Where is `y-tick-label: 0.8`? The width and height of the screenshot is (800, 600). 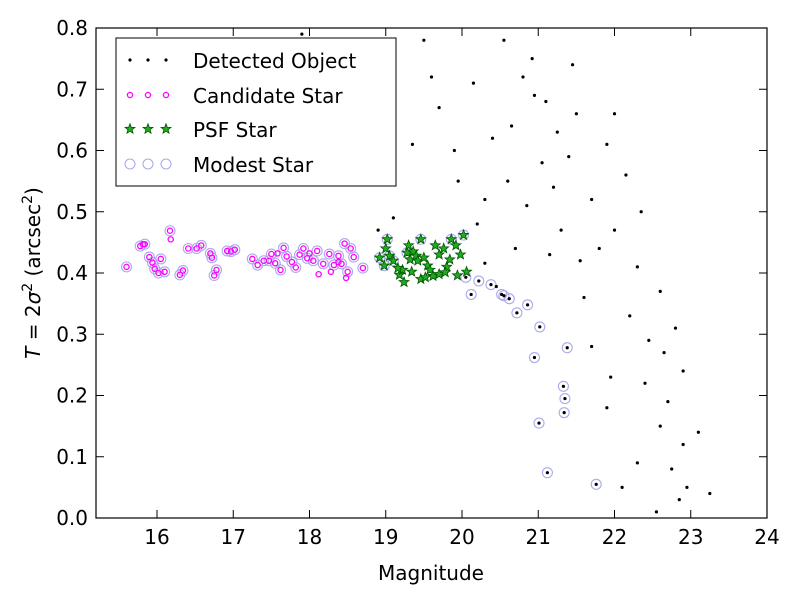
y-tick-label: 0.8 is located at coordinates (72, 28).